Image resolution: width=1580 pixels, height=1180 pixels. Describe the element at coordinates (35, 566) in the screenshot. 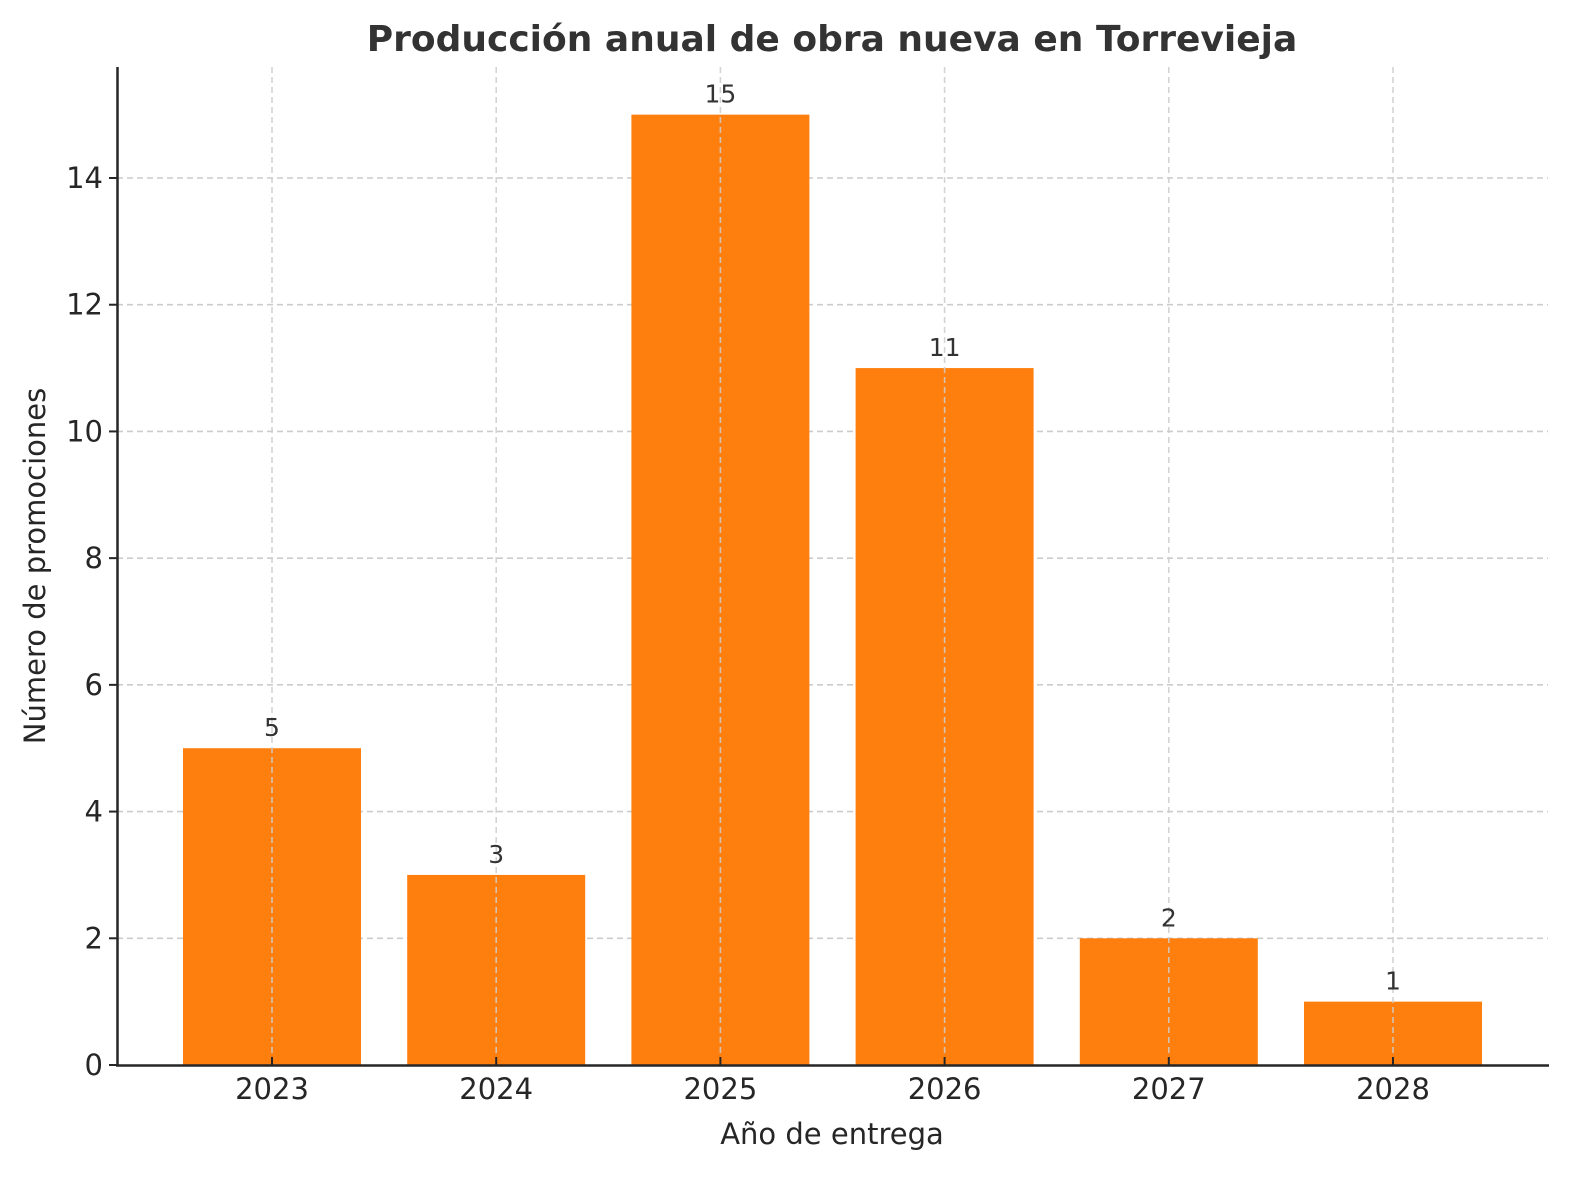

I see `y-axis-label: Número de promociones` at that location.